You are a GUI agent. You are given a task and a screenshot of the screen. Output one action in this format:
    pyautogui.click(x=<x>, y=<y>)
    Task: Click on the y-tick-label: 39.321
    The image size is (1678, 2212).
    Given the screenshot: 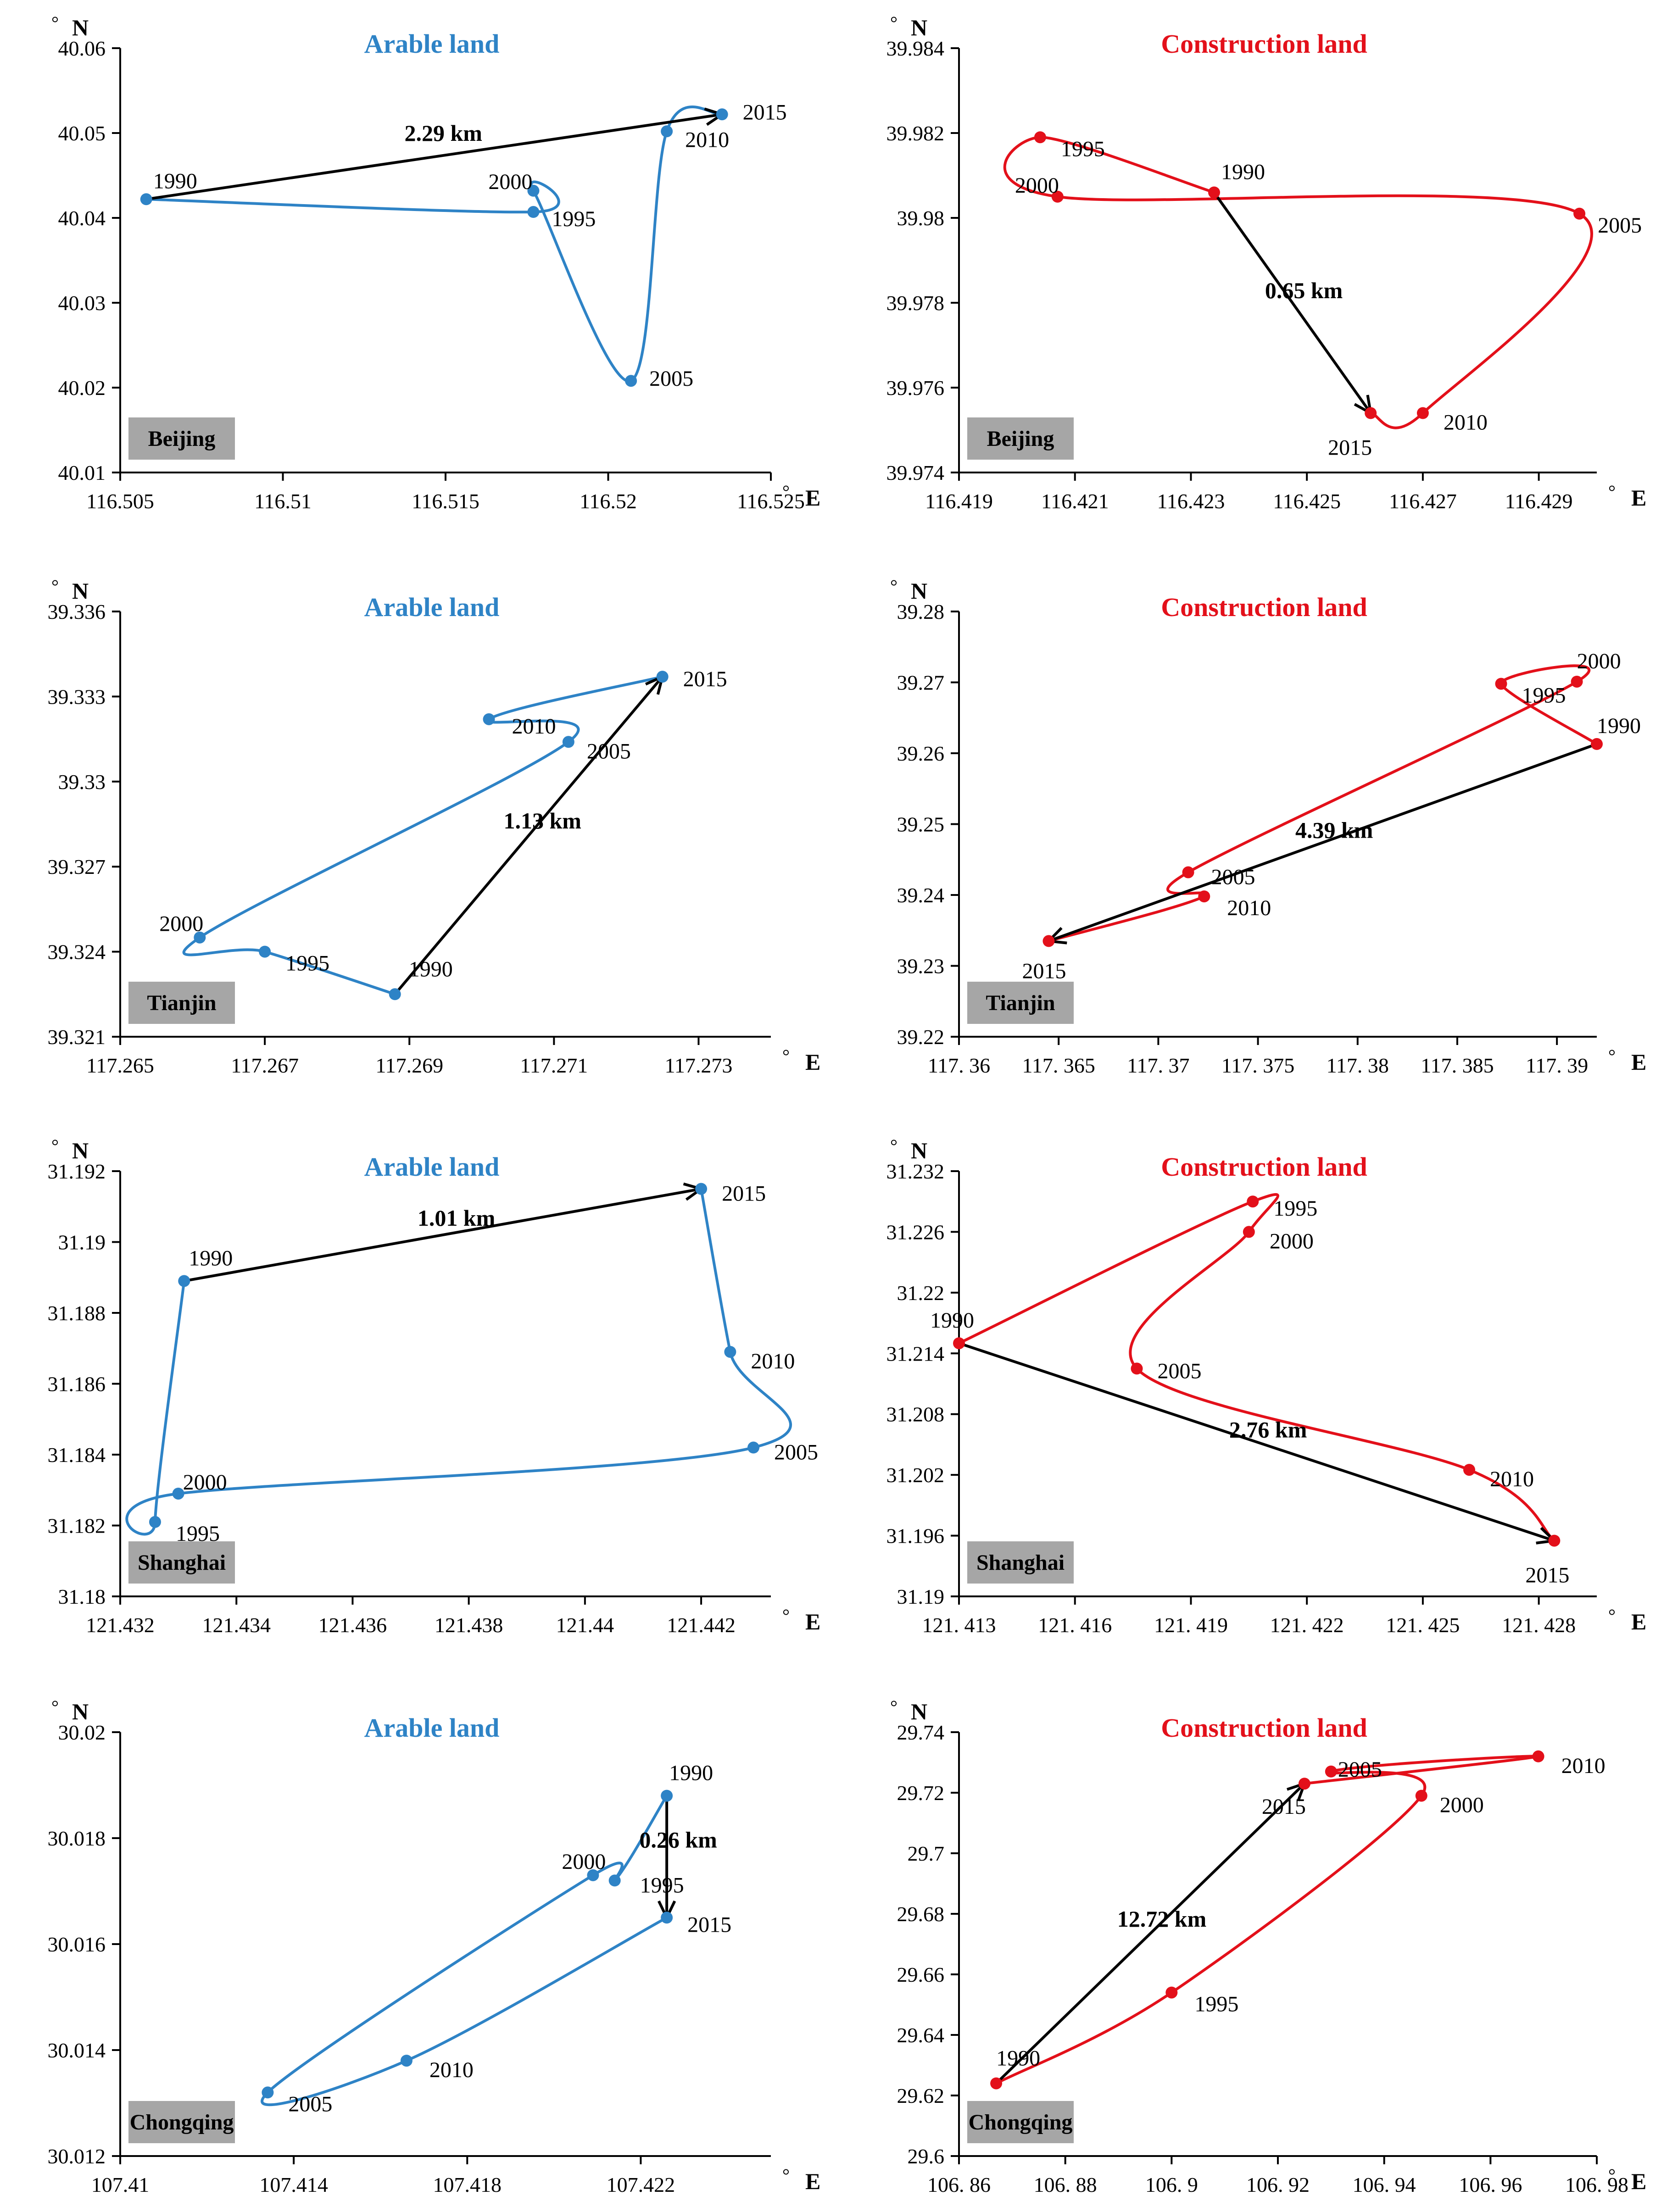 What is the action you would take?
    pyautogui.click(x=77, y=1037)
    